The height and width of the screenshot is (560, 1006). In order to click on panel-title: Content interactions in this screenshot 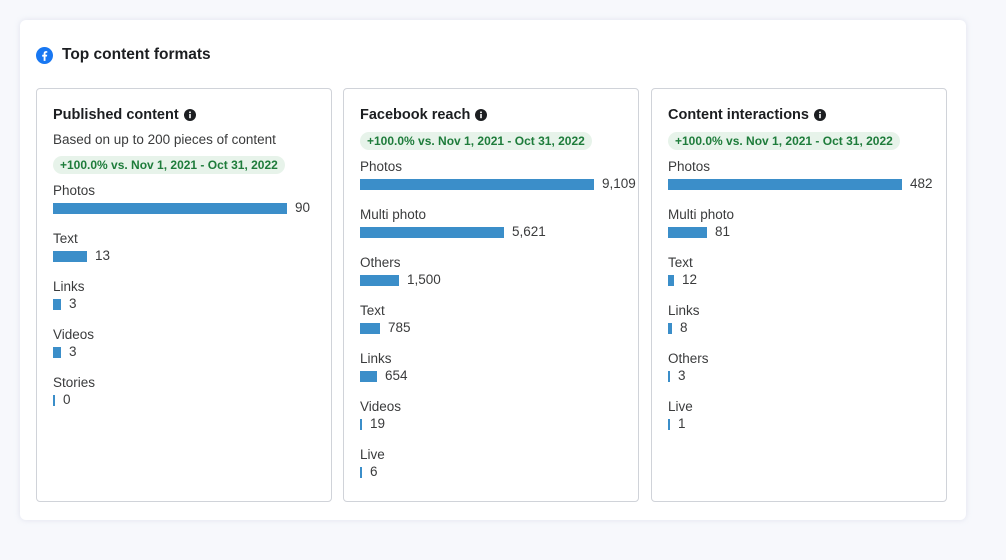, I will do `click(799, 115)`.